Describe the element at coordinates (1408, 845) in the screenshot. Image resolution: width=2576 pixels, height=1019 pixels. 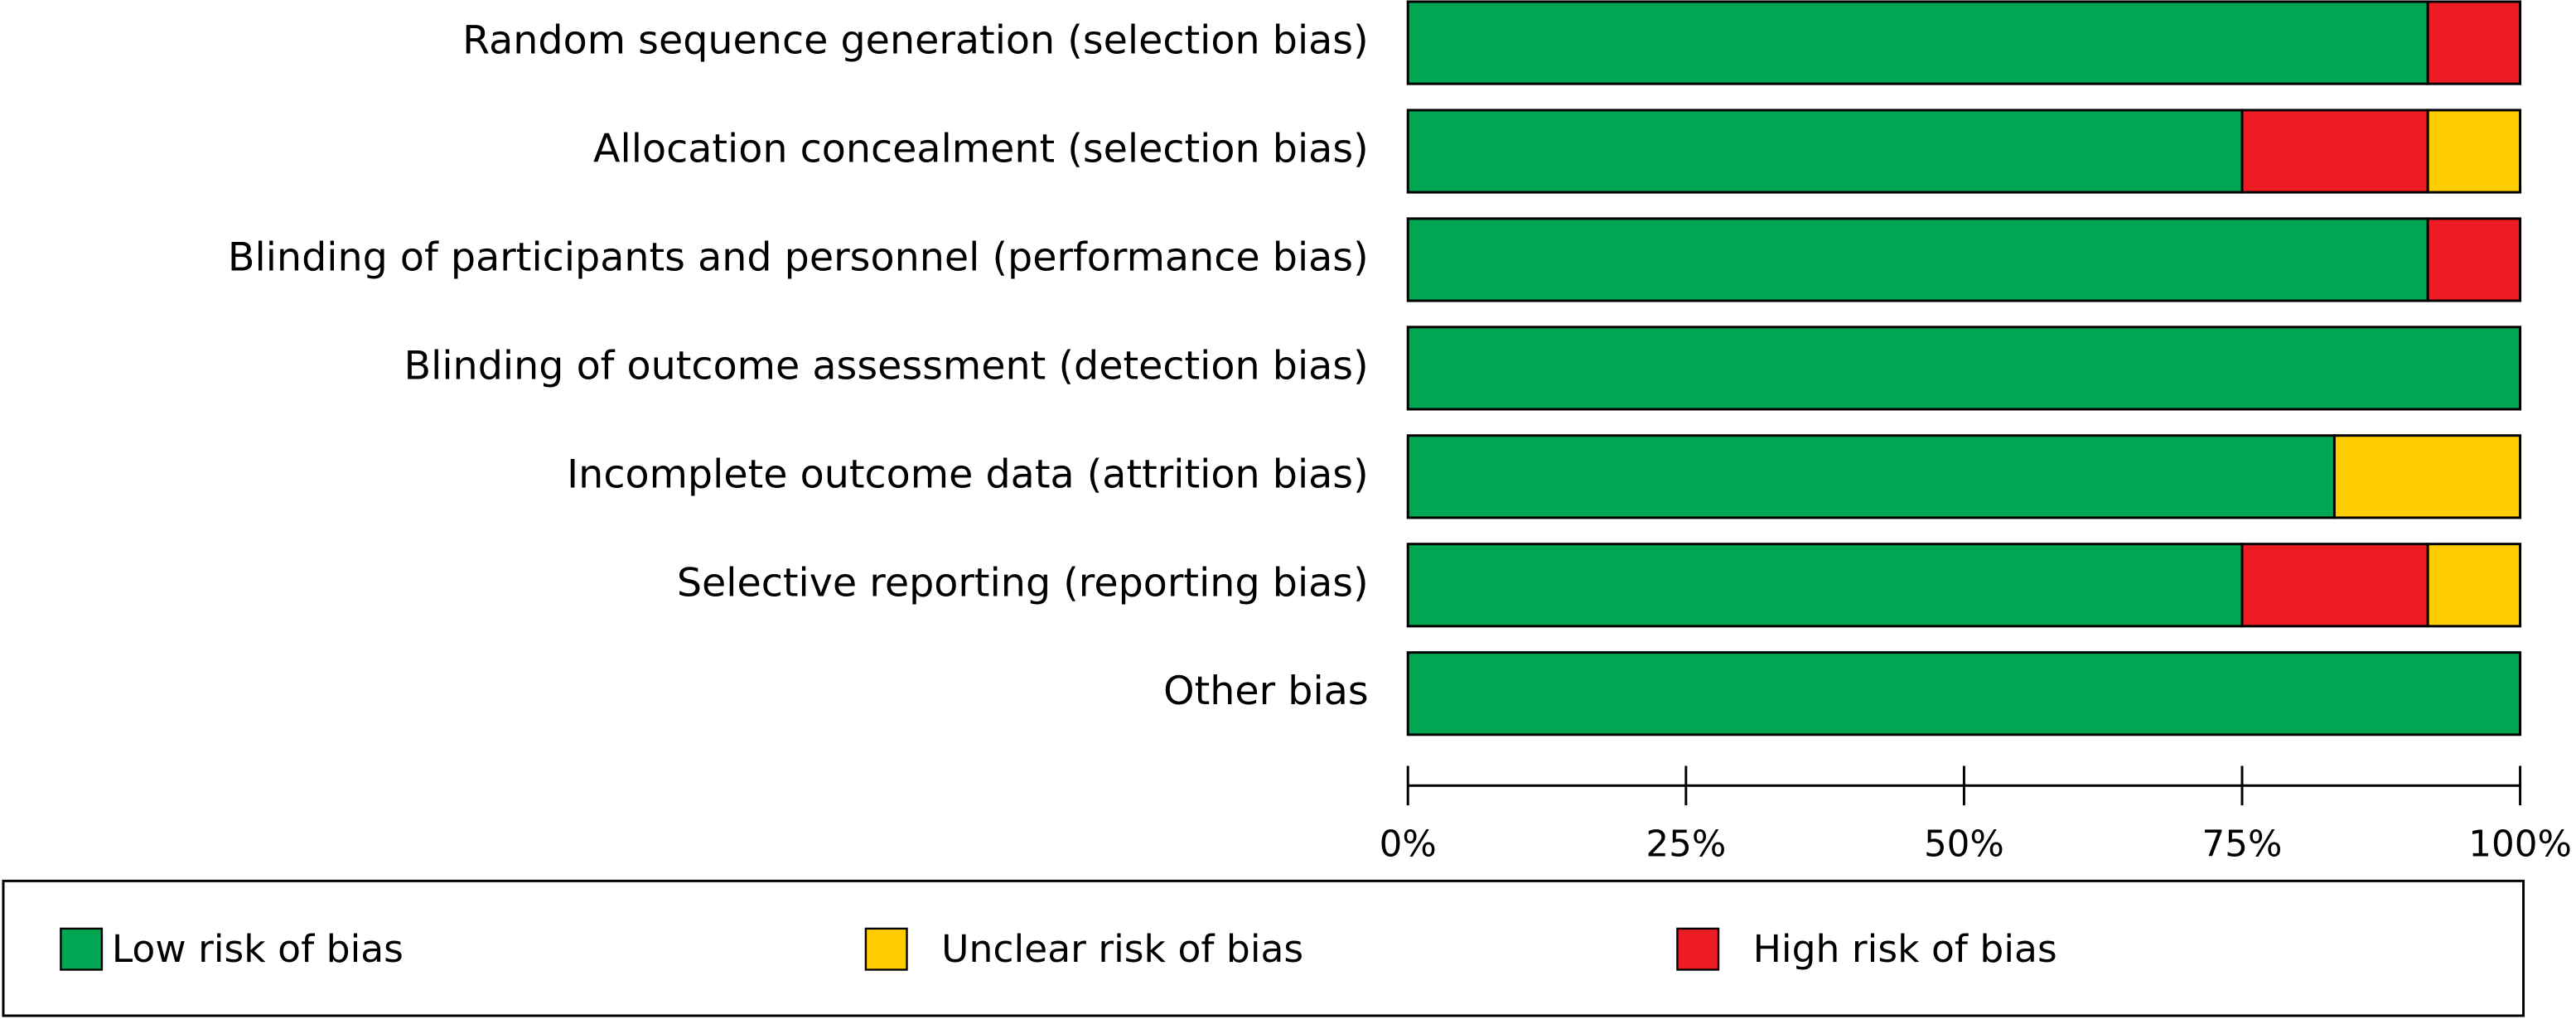
I see `x-tick-label: 0%` at that location.